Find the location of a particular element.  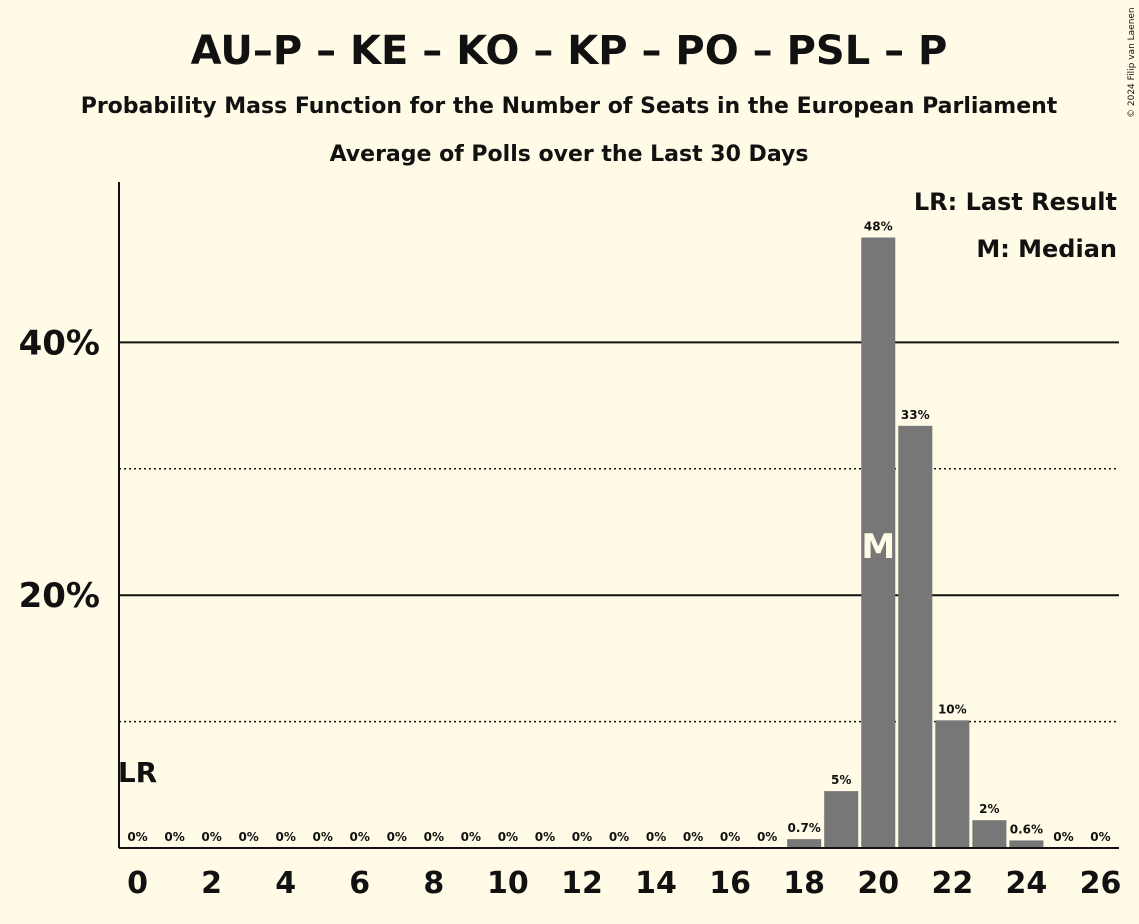

last-result-marker: LR is located at coordinates (137, 772).